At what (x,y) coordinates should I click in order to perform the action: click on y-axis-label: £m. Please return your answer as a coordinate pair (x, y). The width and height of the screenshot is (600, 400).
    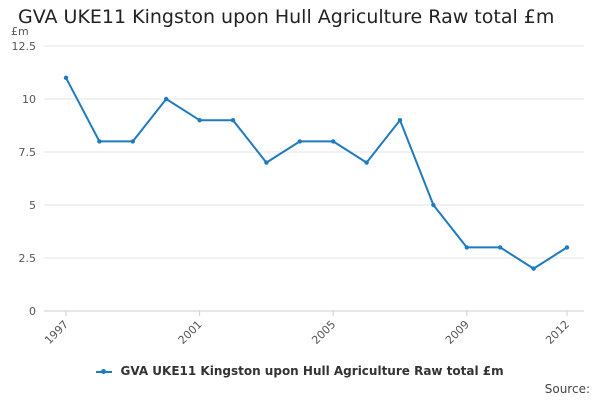
    Looking at the image, I should click on (20, 31).